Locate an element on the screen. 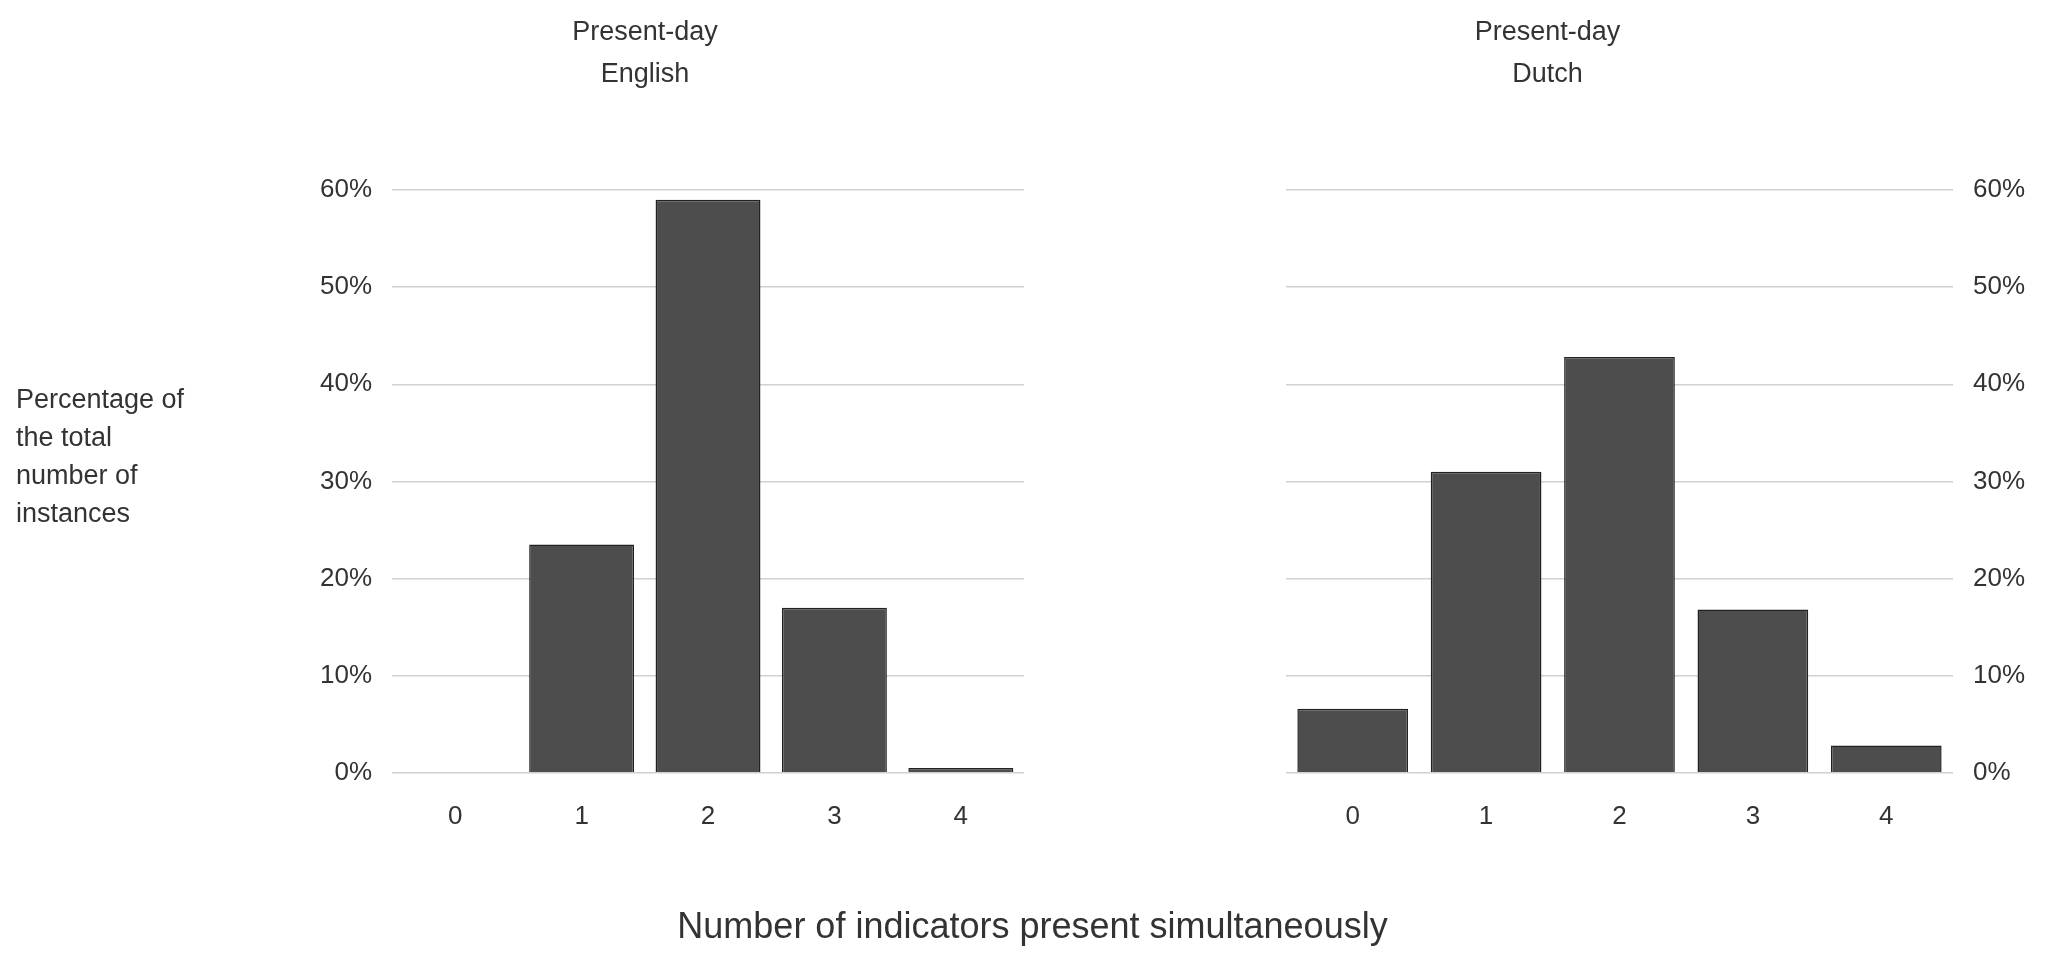  y2-tick-label: 50% is located at coordinates (1999, 285).